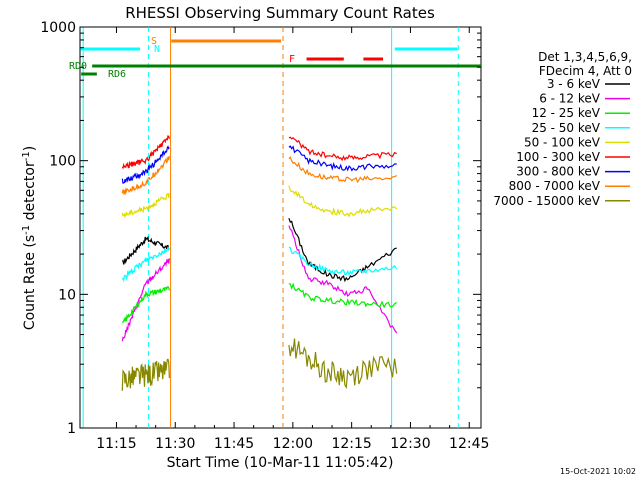 The width and height of the screenshot is (640, 480). I want to click on y-tick-label: 10, so click(67, 295).